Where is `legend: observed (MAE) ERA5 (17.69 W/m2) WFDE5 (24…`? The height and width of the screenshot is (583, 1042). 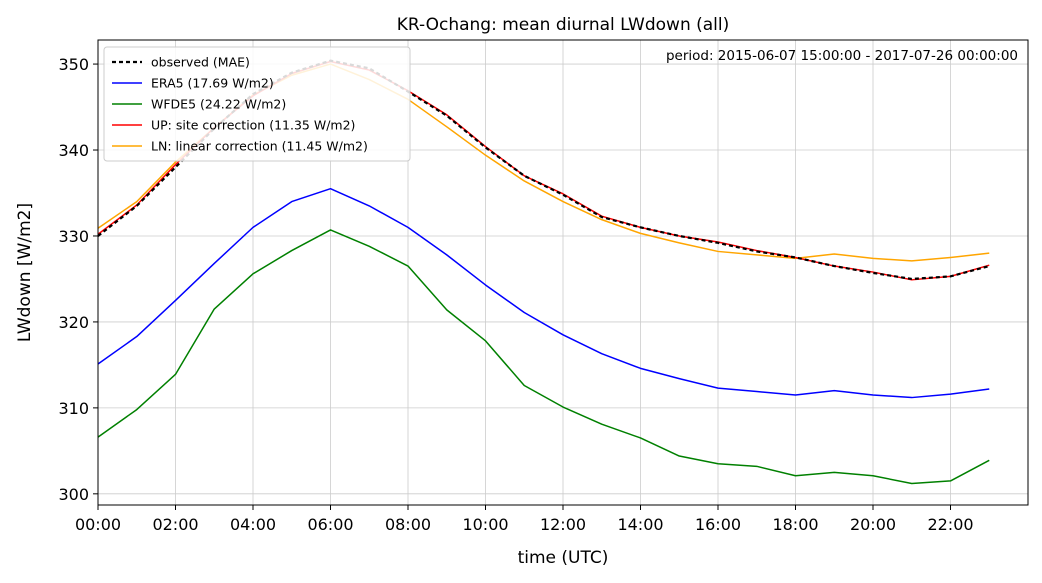 legend: observed (MAE) ERA5 (17.69 W/m2) WFDE5 (24… is located at coordinates (257, 104).